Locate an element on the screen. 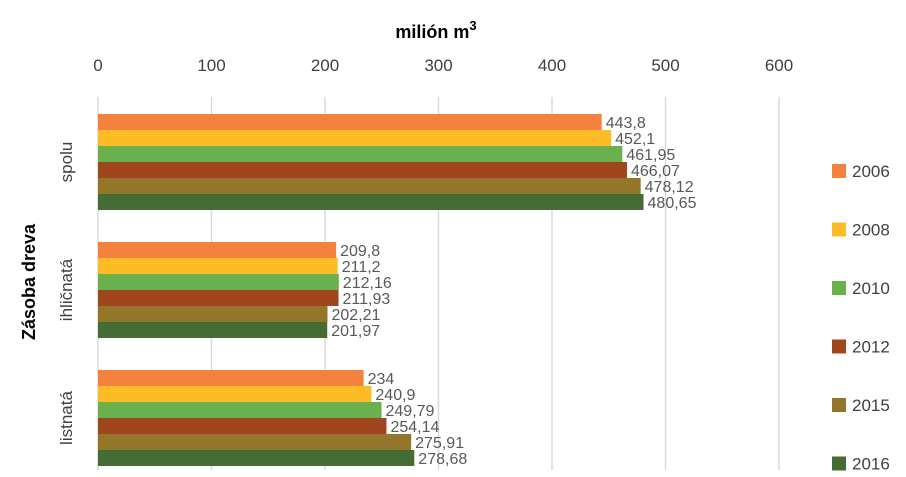 The image size is (906, 477). data-label: 211,93 is located at coordinates (367, 299).